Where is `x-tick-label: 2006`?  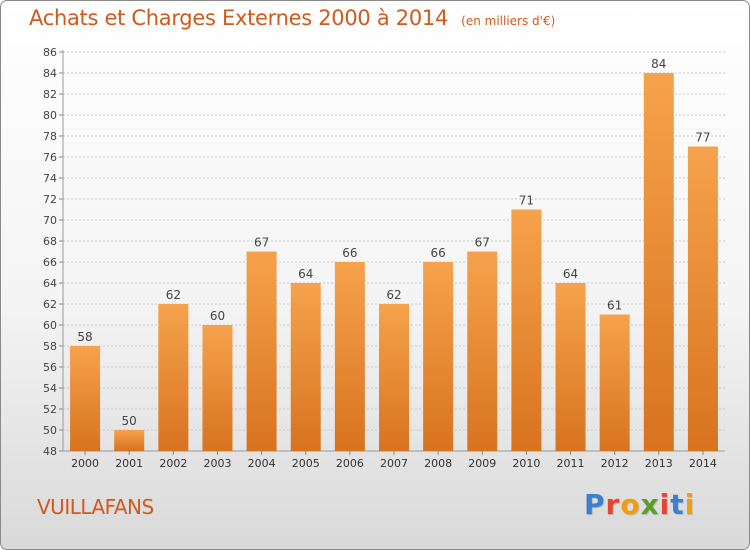 x-tick-label: 2006 is located at coordinates (350, 463).